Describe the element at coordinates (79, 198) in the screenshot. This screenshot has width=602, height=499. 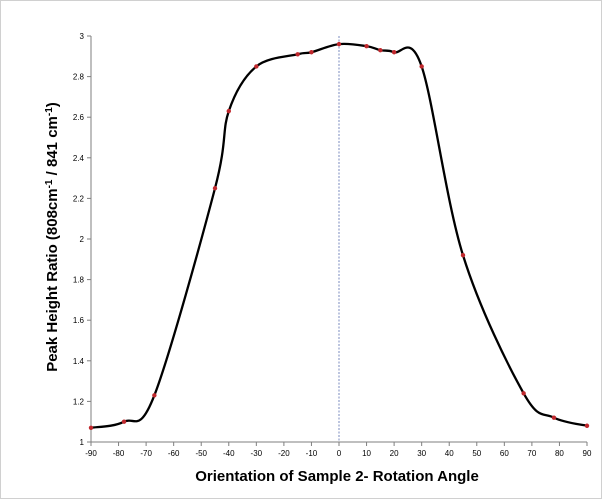
I see `y-tick-label: 2.2` at that location.